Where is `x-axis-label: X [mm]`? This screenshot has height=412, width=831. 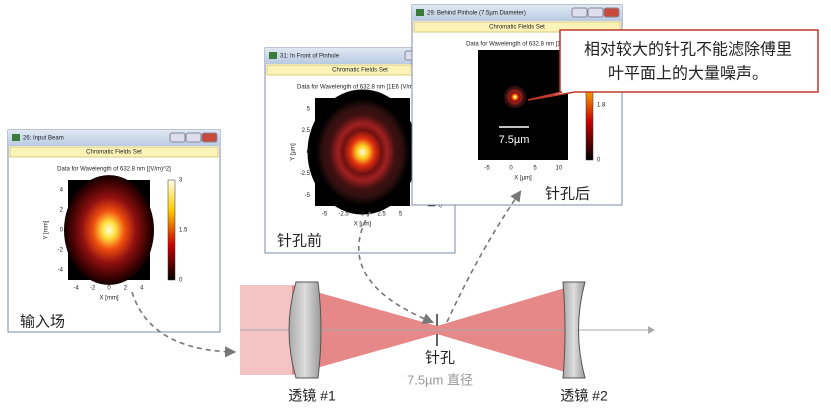 x-axis-label: X [mm] is located at coordinates (109, 299).